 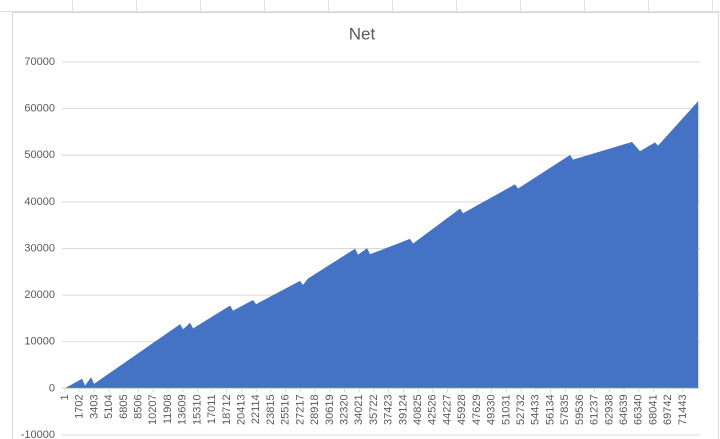 I want to click on x-tick-label: 37423, so click(x=389, y=409).